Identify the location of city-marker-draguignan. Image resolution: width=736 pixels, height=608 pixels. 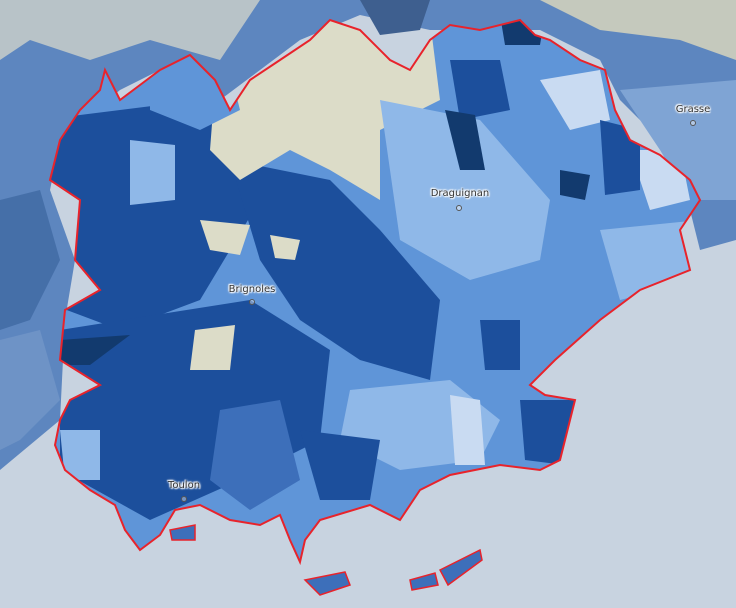
(459, 208).